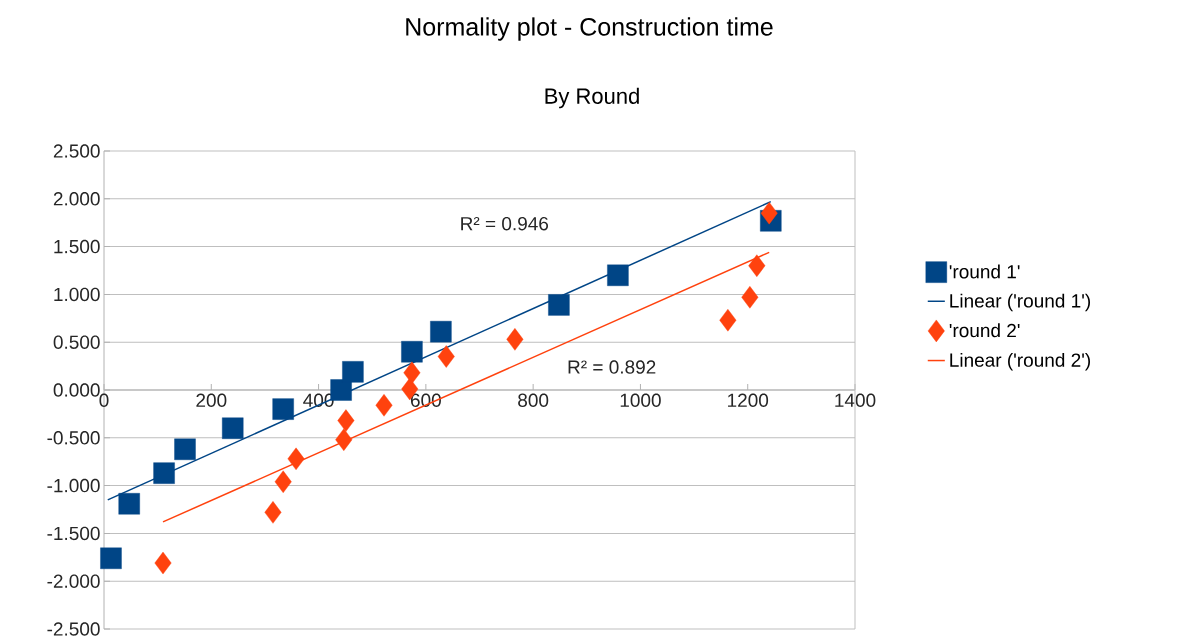 This screenshot has width=1178, height=638. What do you see at coordinates (505, 223) in the screenshot?
I see `annotation: R² = 0.946` at bounding box center [505, 223].